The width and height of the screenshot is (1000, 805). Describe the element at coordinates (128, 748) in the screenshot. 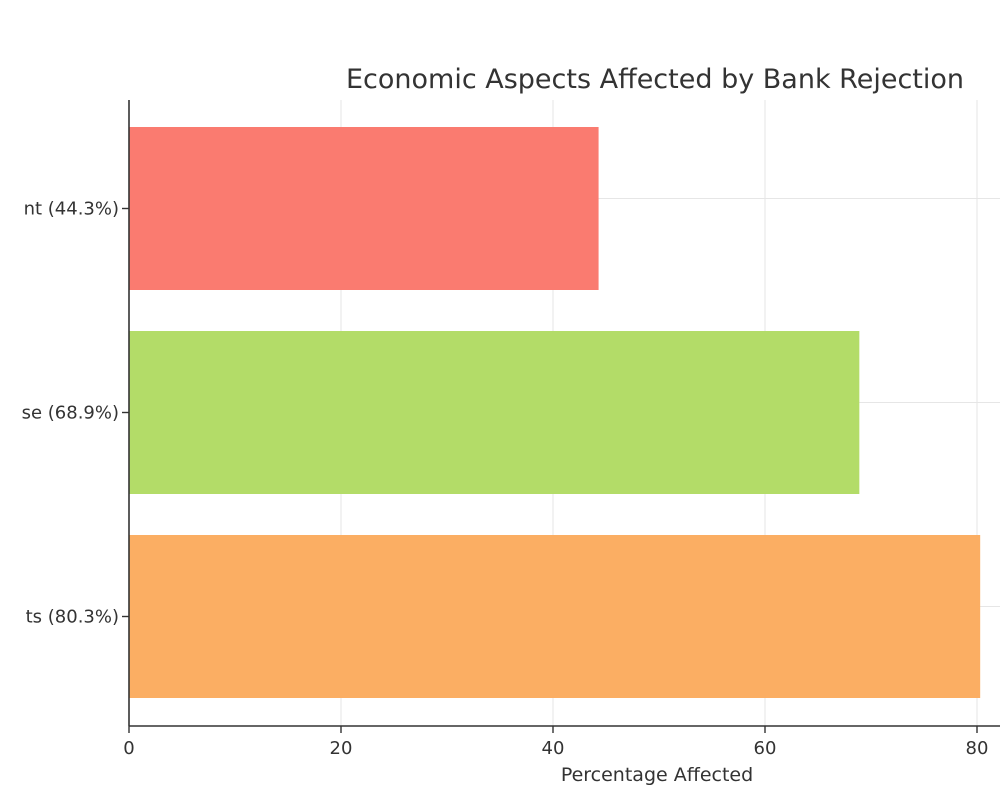

I see `x-tick-label: 0` at that location.